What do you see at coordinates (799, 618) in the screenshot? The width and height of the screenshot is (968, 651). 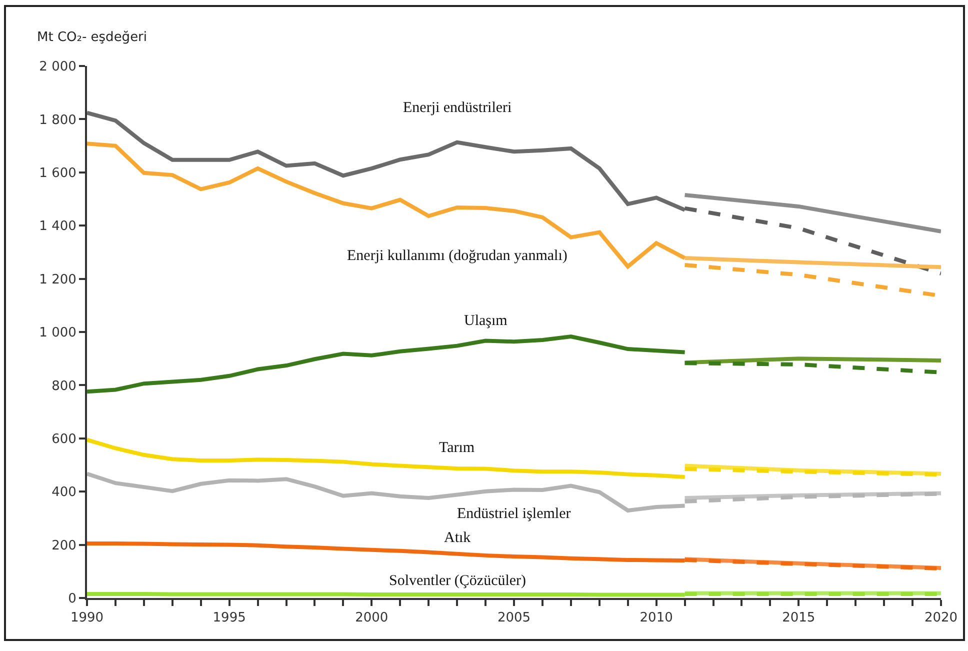 I see `x-tick-label: 2015` at bounding box center [799, 618].